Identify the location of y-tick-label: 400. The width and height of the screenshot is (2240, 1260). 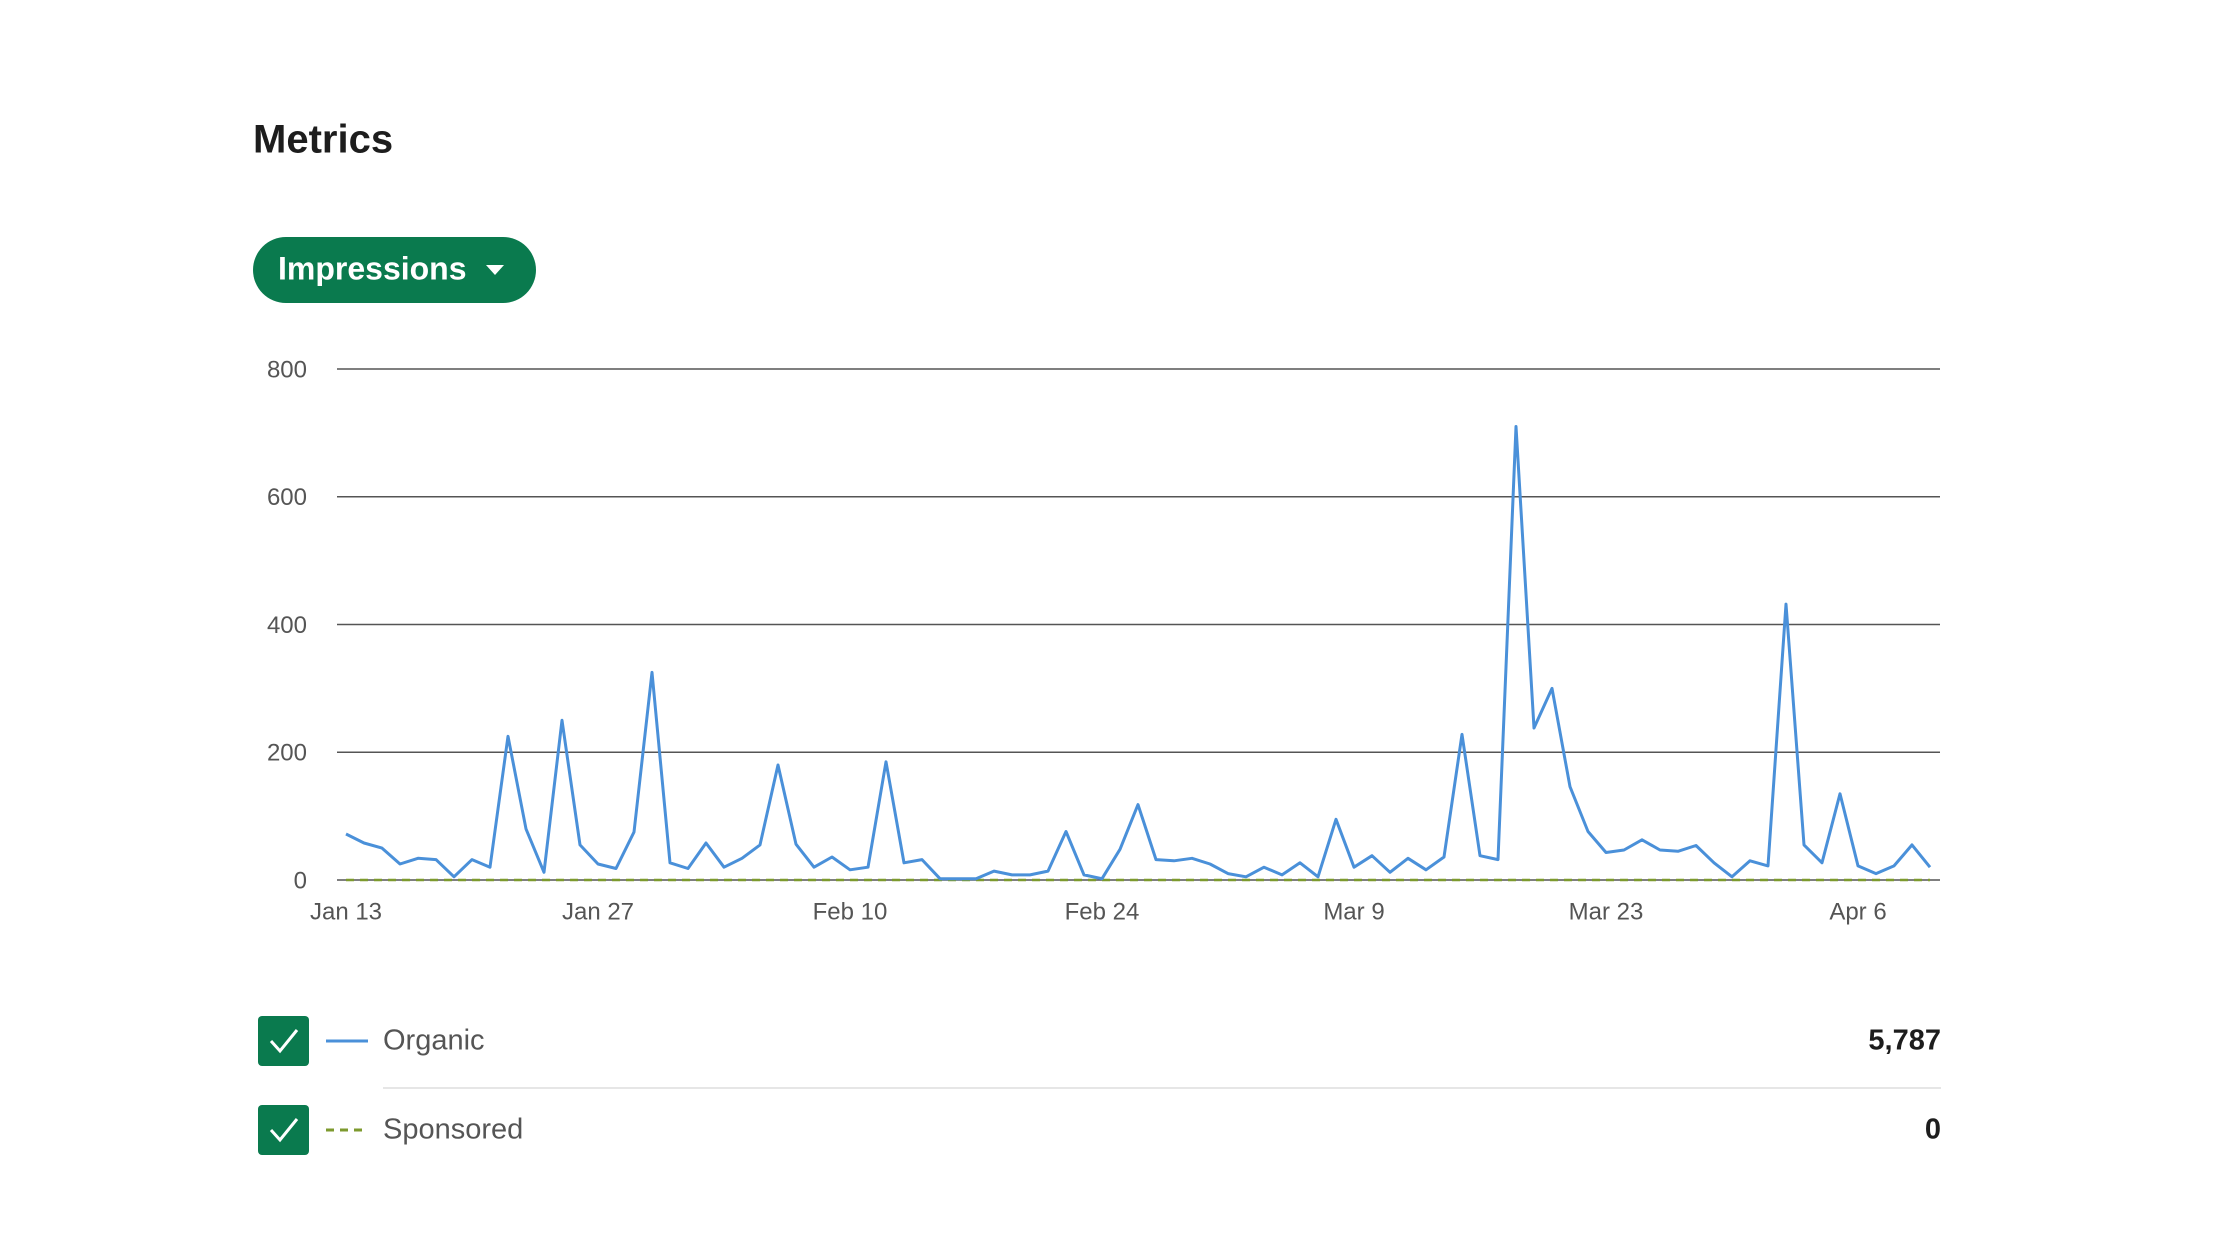
(287, 625).